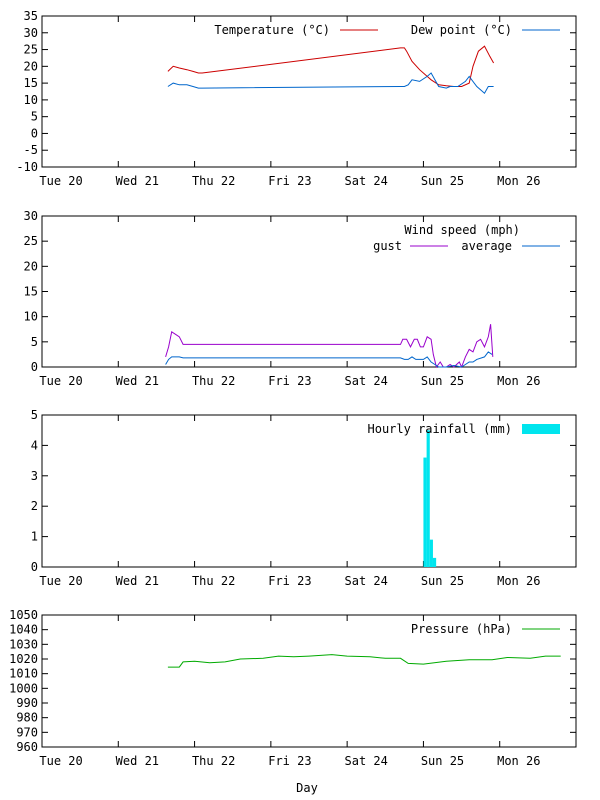 The image size is (600, 800). What do you see at coordinates (34, 537) in the screenshot?
I see `y-tick-label: 1` at bounding box center [34, 537].